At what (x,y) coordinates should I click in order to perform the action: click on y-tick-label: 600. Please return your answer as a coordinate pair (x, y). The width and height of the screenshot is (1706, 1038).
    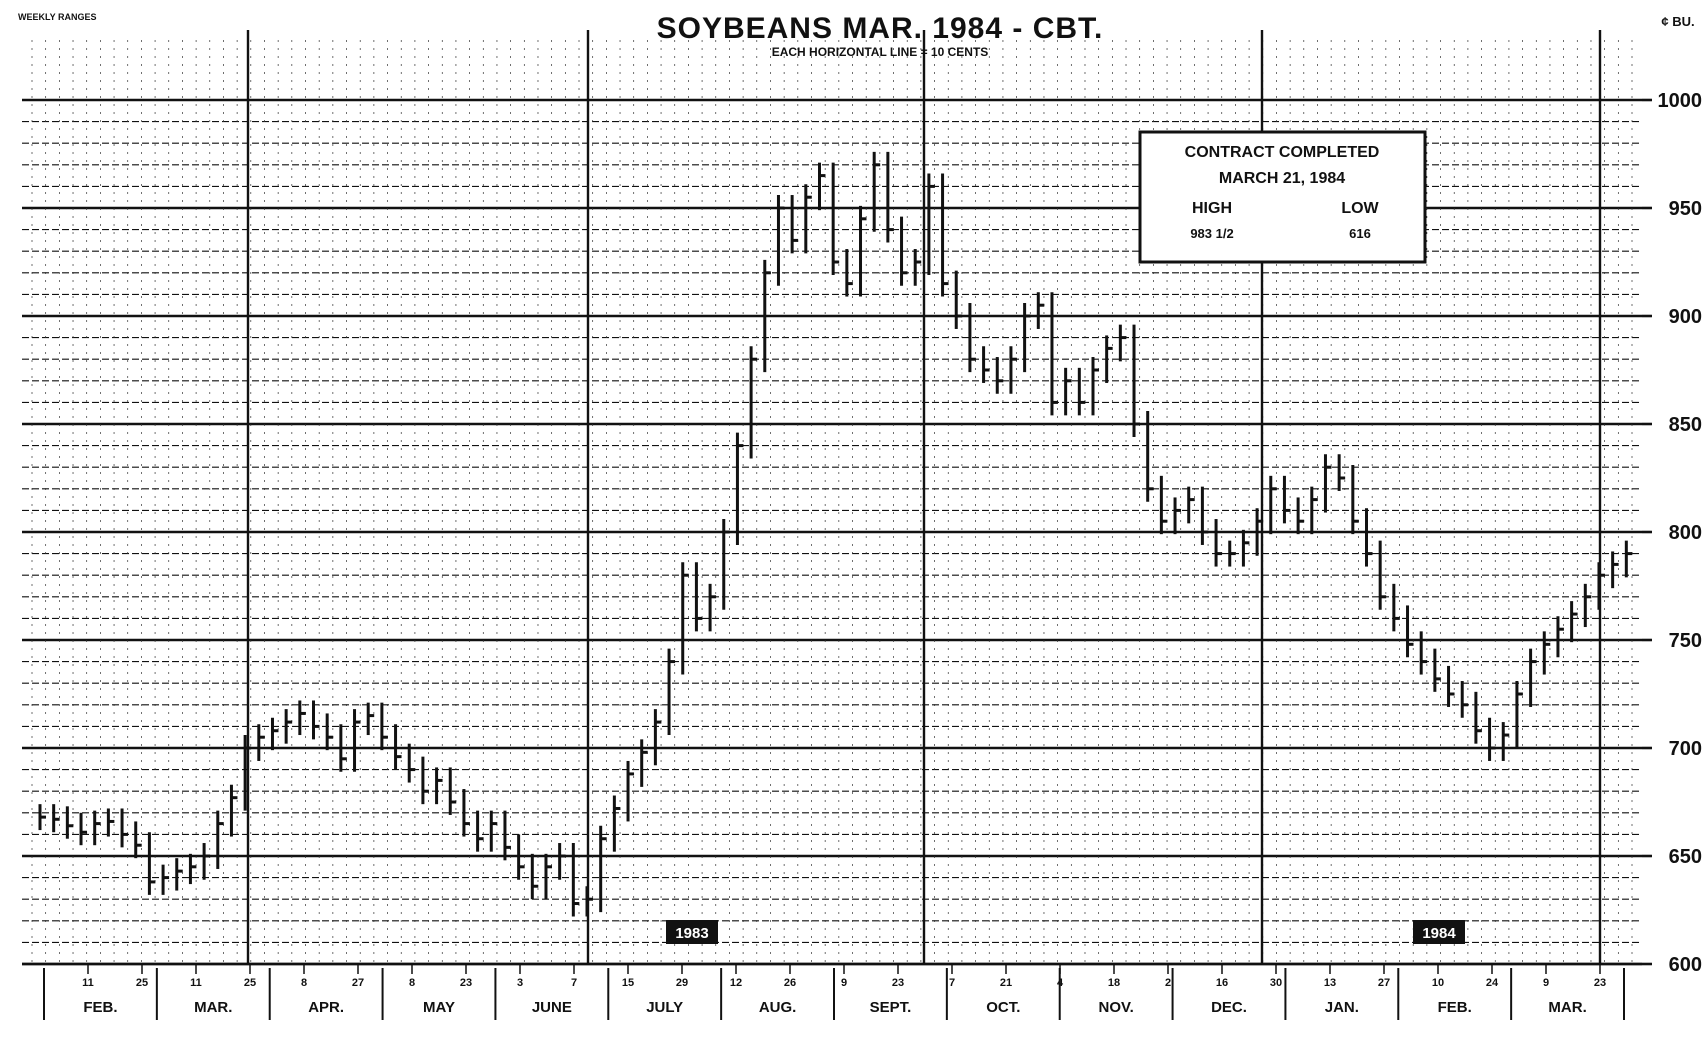
    Looking at the image, I should click on (1685, 965).